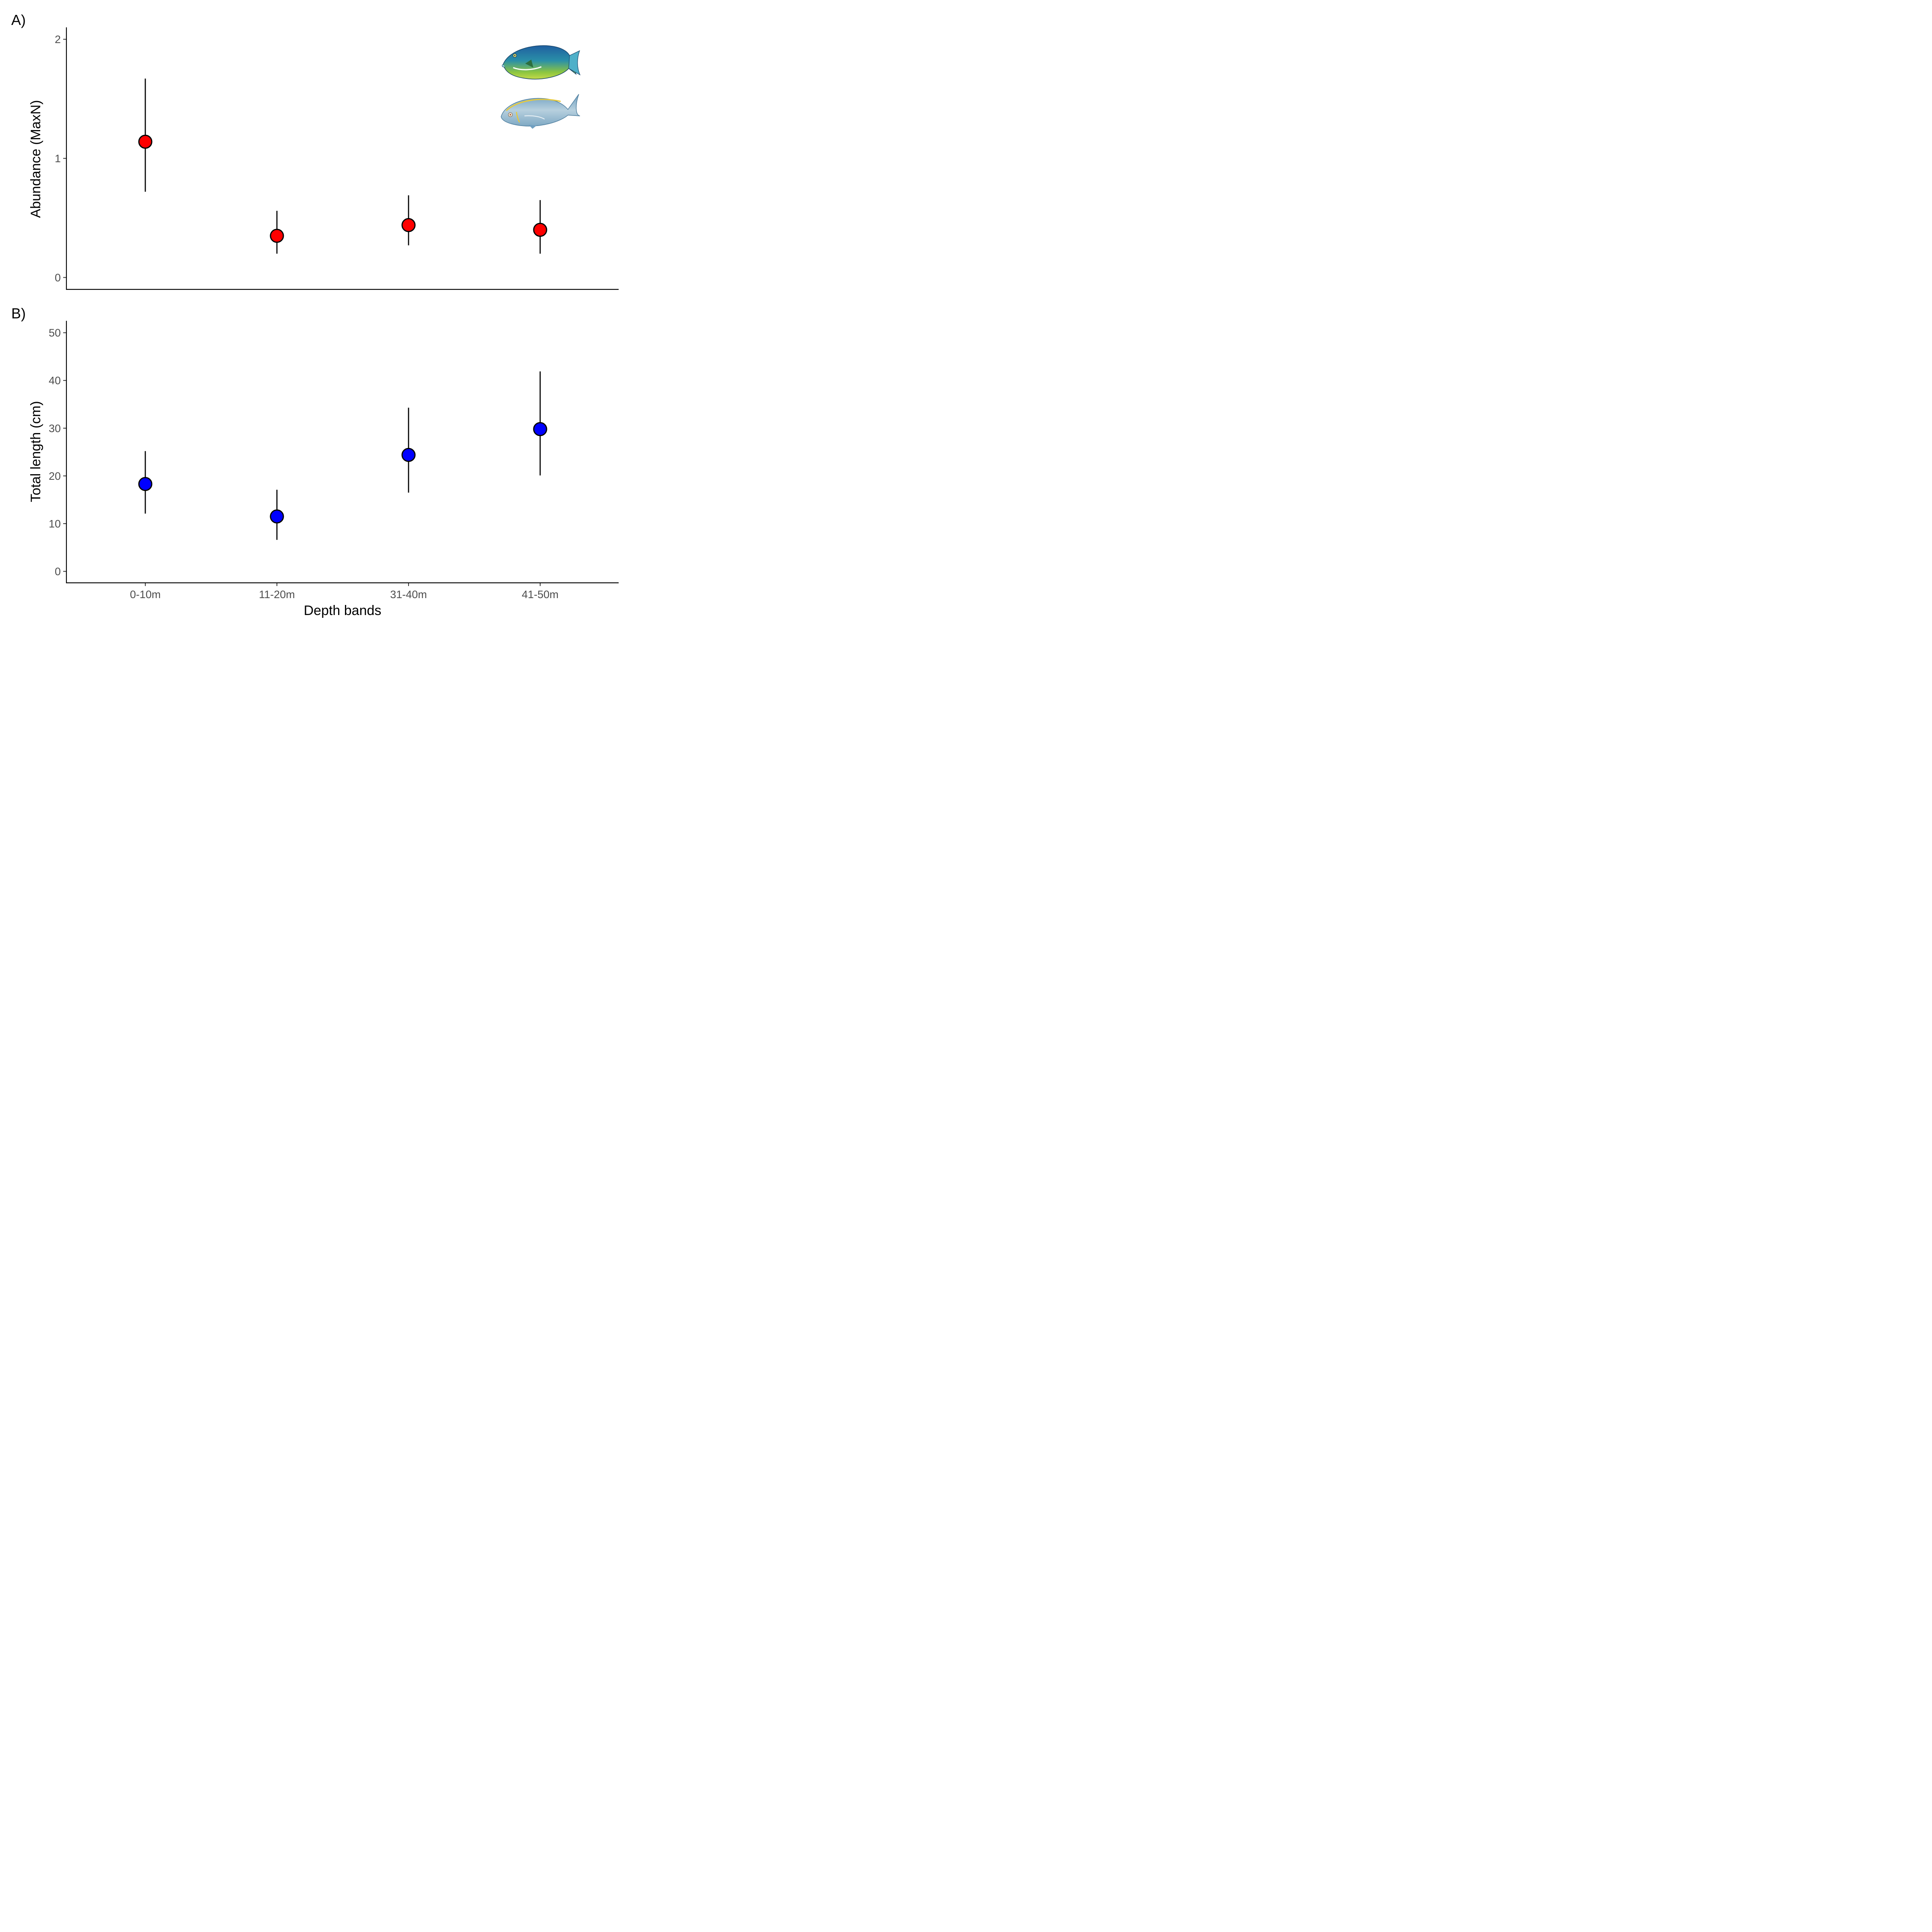 The image size is (1932, 1932). I want to click on panel-b-y-ticks: 0 10 20 30 40 50, so click(57, 452).